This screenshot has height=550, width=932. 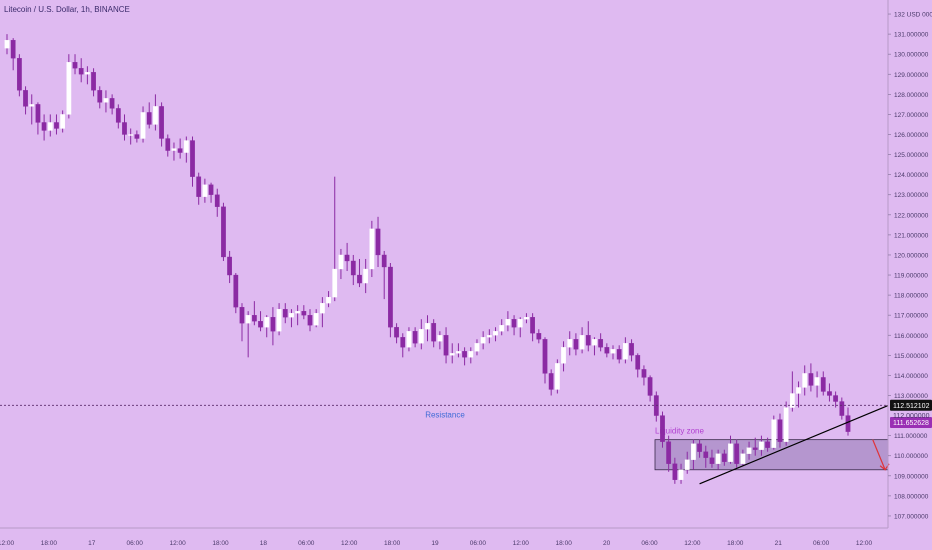 What do you see at coordinates (435, 543) in the screenshot?
I see `x-tick-label: 19` at bounding box center [435, 543].